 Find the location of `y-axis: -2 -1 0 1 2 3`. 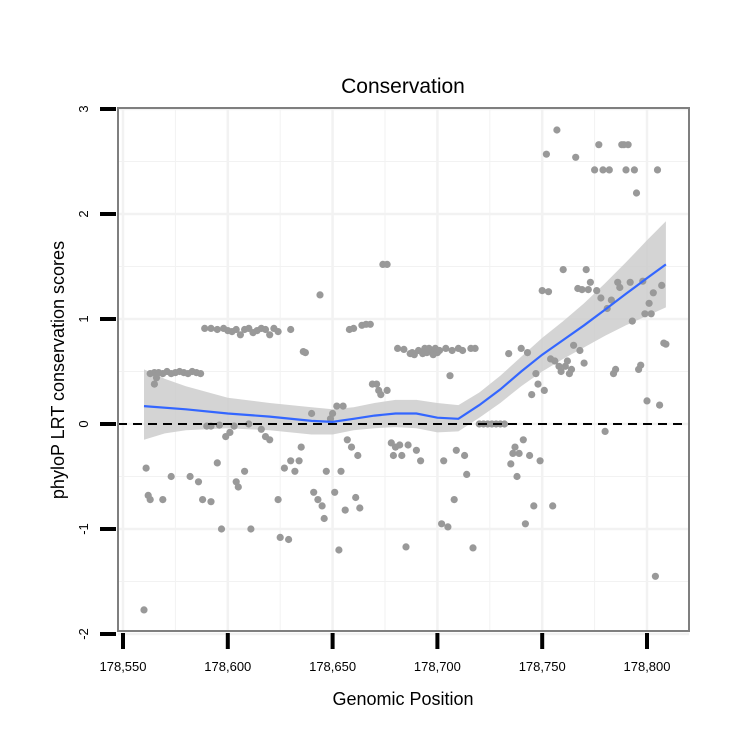

y-axis: -2 -1 0 1 2 3 is located at coordinates (96, 372).